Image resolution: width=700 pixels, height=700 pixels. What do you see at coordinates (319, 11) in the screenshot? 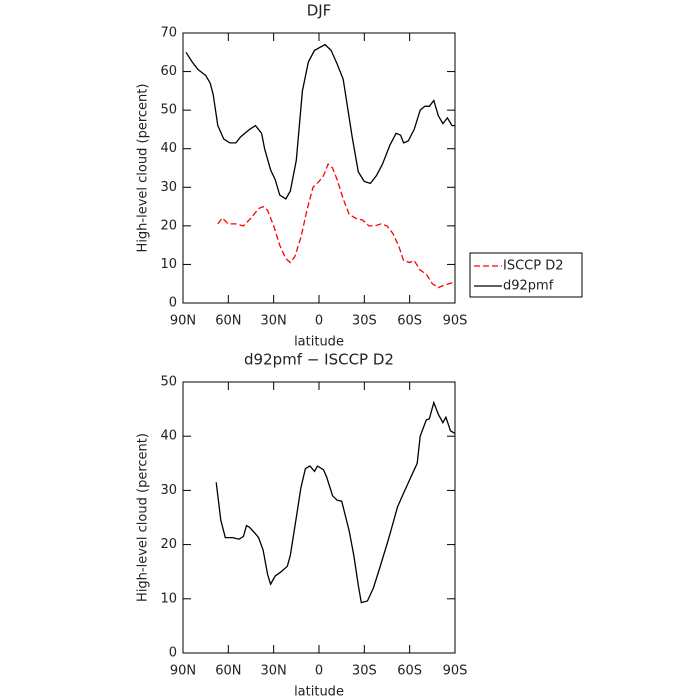
I see `chart-title: DJF` at bounding box center [319, 11].